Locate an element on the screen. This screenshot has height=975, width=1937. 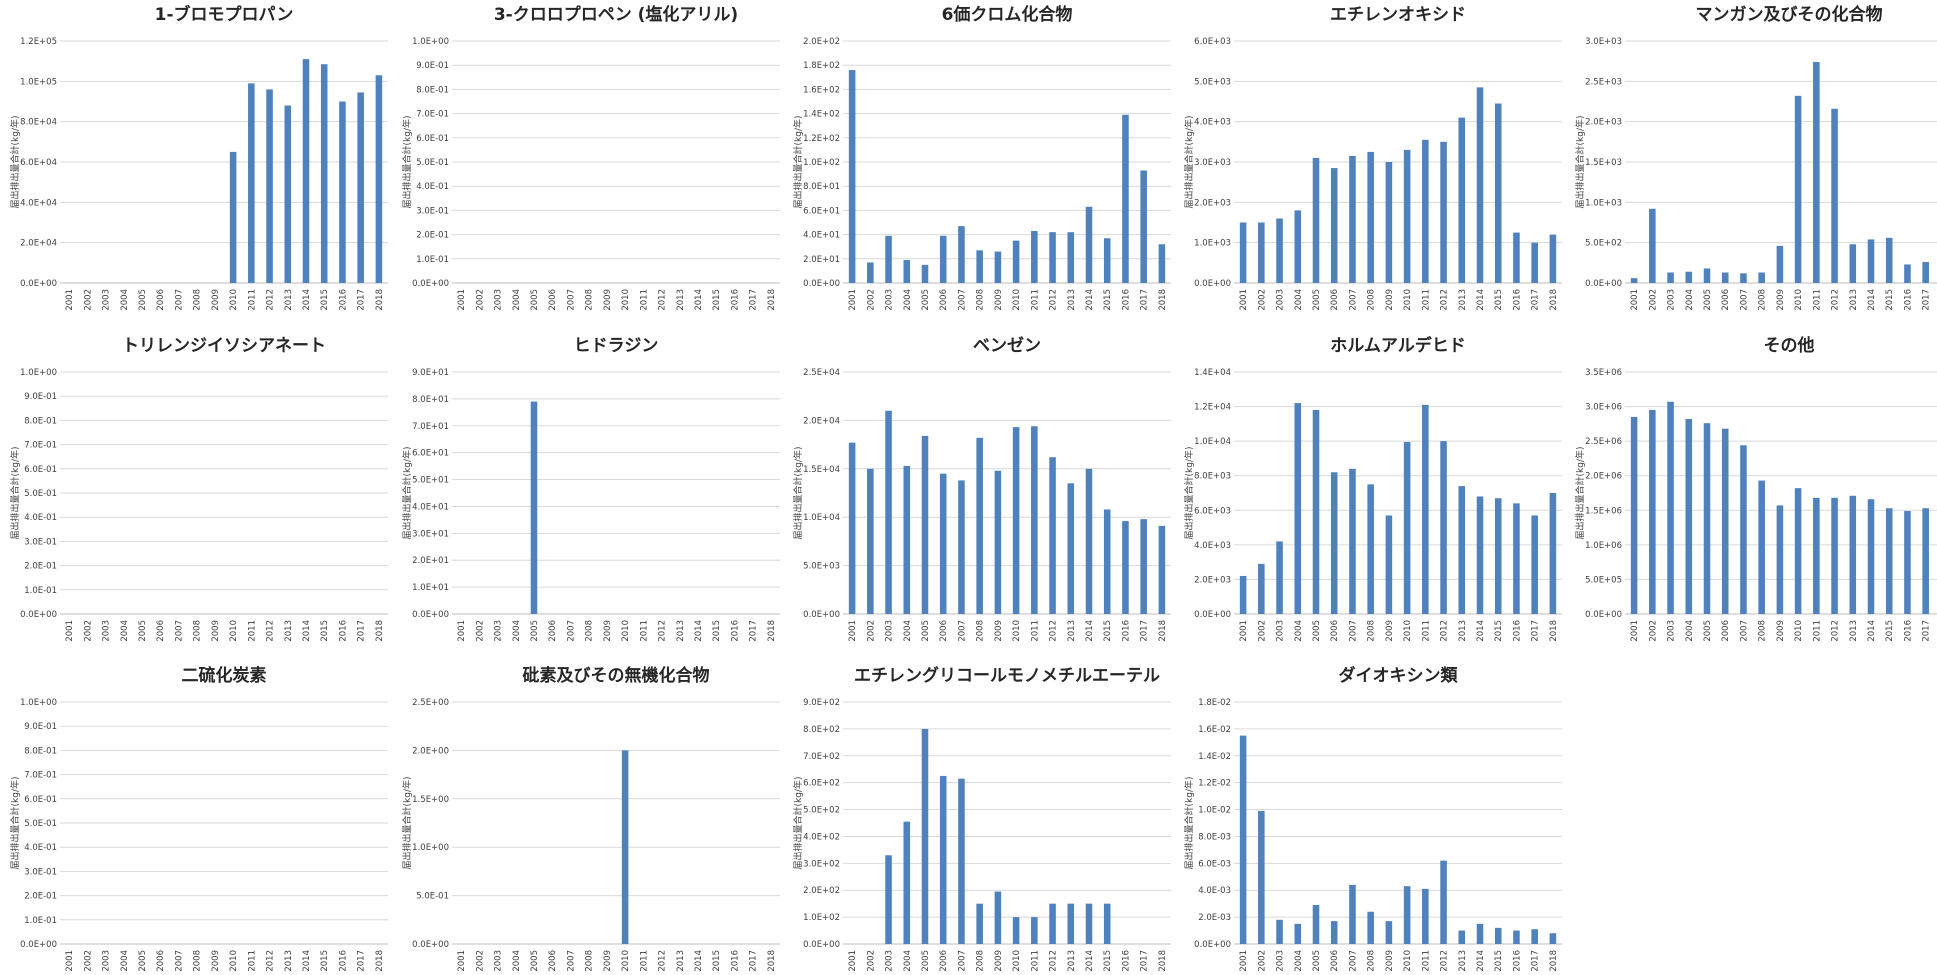
y-tick-label: 5.0E-01 is located at coordinates (432, 163).